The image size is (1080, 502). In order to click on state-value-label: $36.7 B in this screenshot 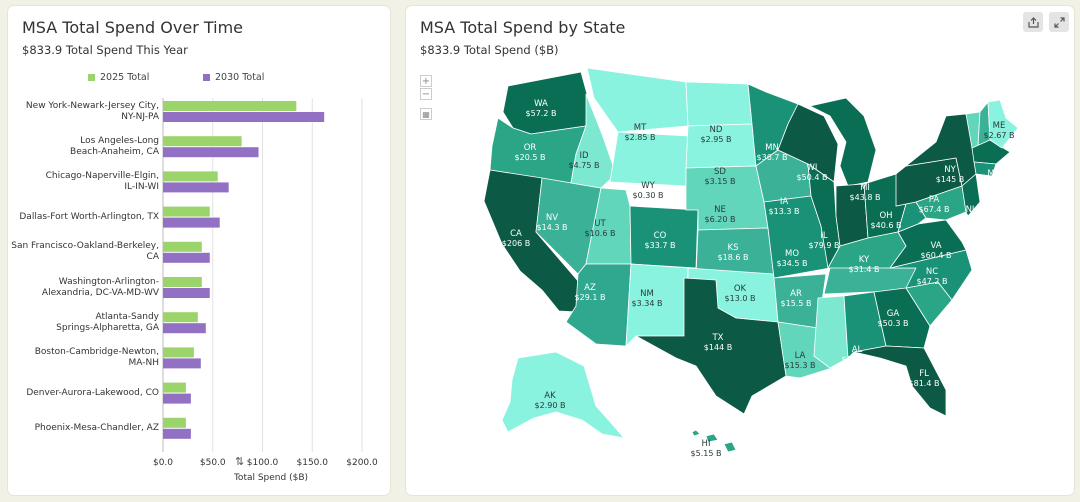, I will do `click(772, 157)`.